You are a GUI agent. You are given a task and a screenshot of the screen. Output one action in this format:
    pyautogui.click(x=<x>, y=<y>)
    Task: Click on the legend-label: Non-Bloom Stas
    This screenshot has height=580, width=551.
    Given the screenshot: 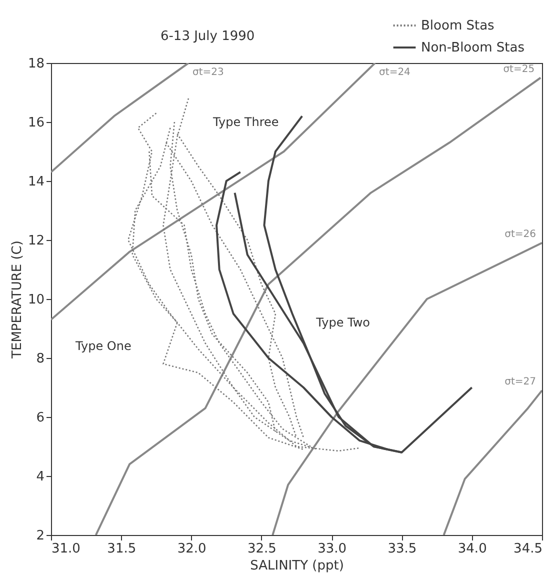 What is the action you would take?
    pyautogui.click(x=473, y=48)
    